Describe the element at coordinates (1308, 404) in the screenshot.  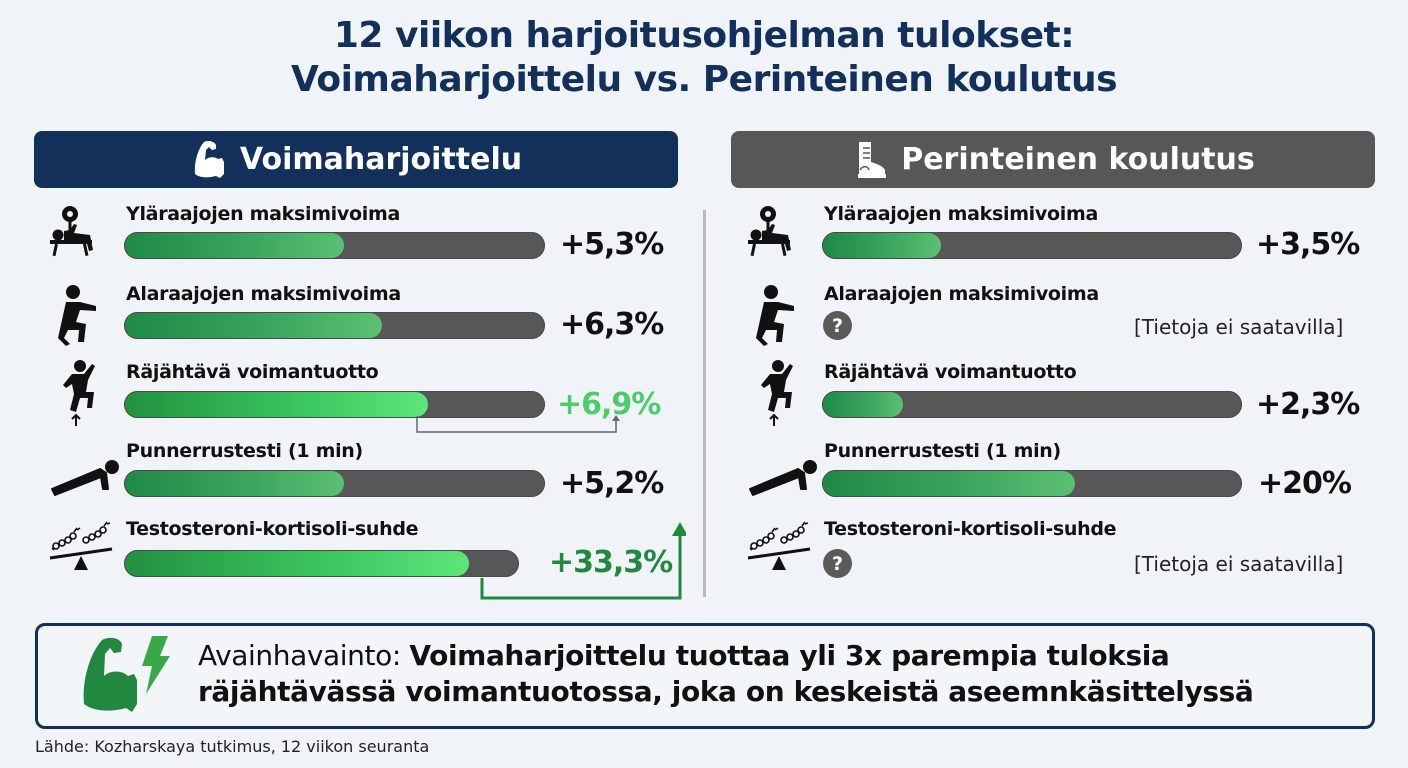
I see `metric-value: +2,3%` at that location.